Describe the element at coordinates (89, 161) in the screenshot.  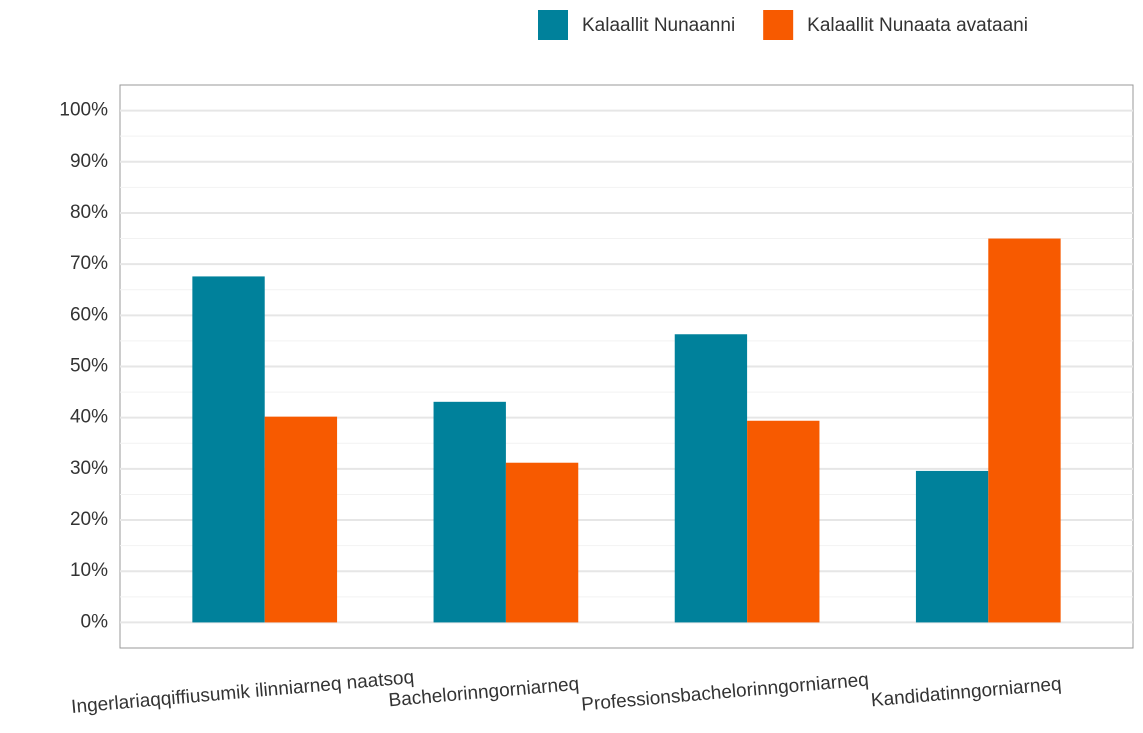
I see `y-tick-label: 90%` at that location.